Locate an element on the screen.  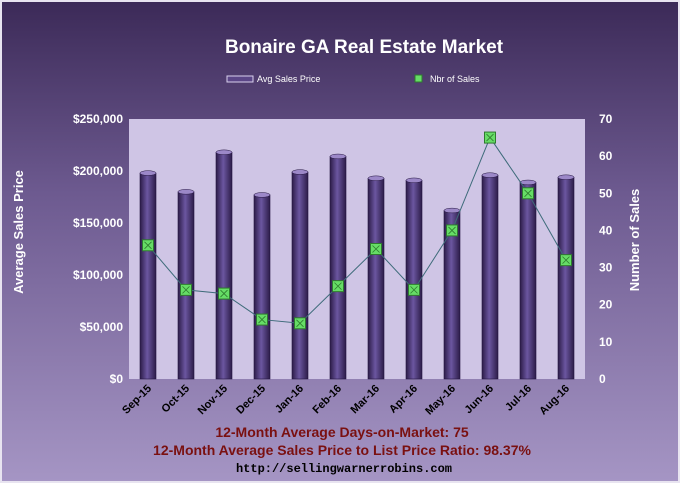
x-tick-label: Feb-16 is located at coordinates (328, 400).